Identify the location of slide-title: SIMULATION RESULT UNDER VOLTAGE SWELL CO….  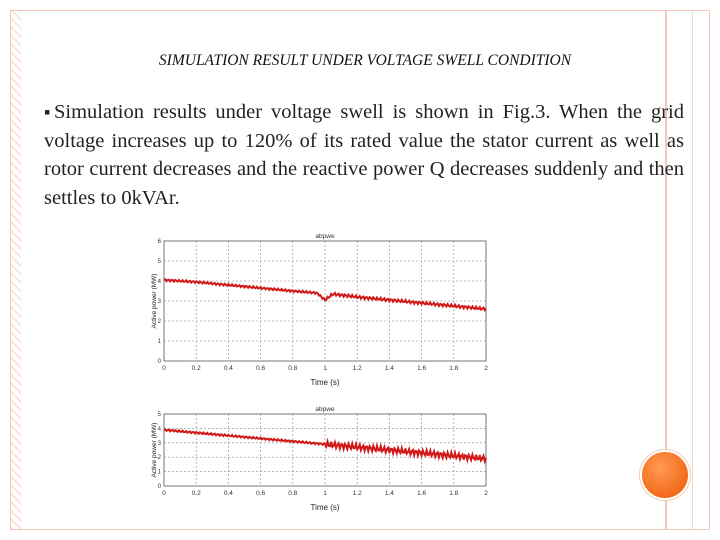
(365, 60).